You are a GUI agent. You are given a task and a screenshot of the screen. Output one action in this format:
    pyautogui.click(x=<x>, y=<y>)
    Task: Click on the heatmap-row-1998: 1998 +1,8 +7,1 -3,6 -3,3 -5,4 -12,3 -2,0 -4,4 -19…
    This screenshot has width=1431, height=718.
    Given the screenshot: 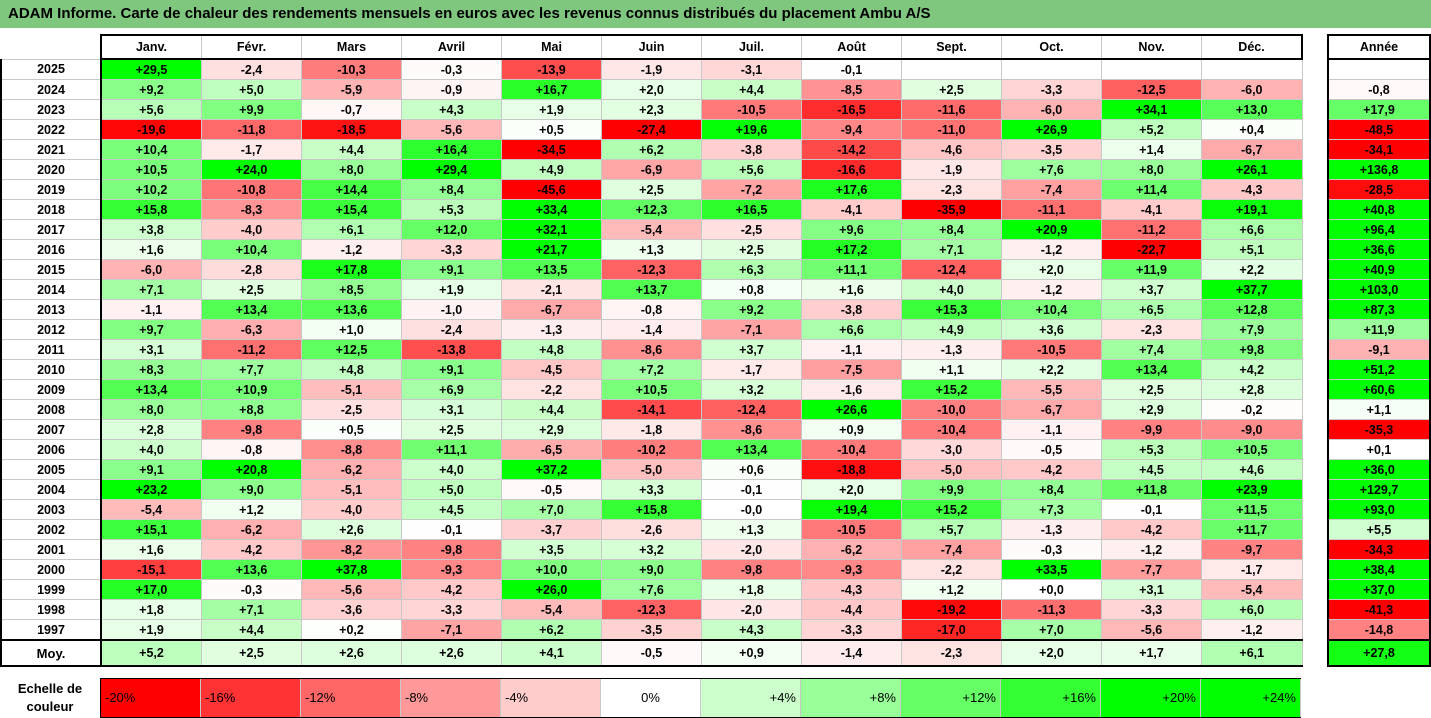 What is the action you would take?
    pyautogui.click(x=651, y=609)
    